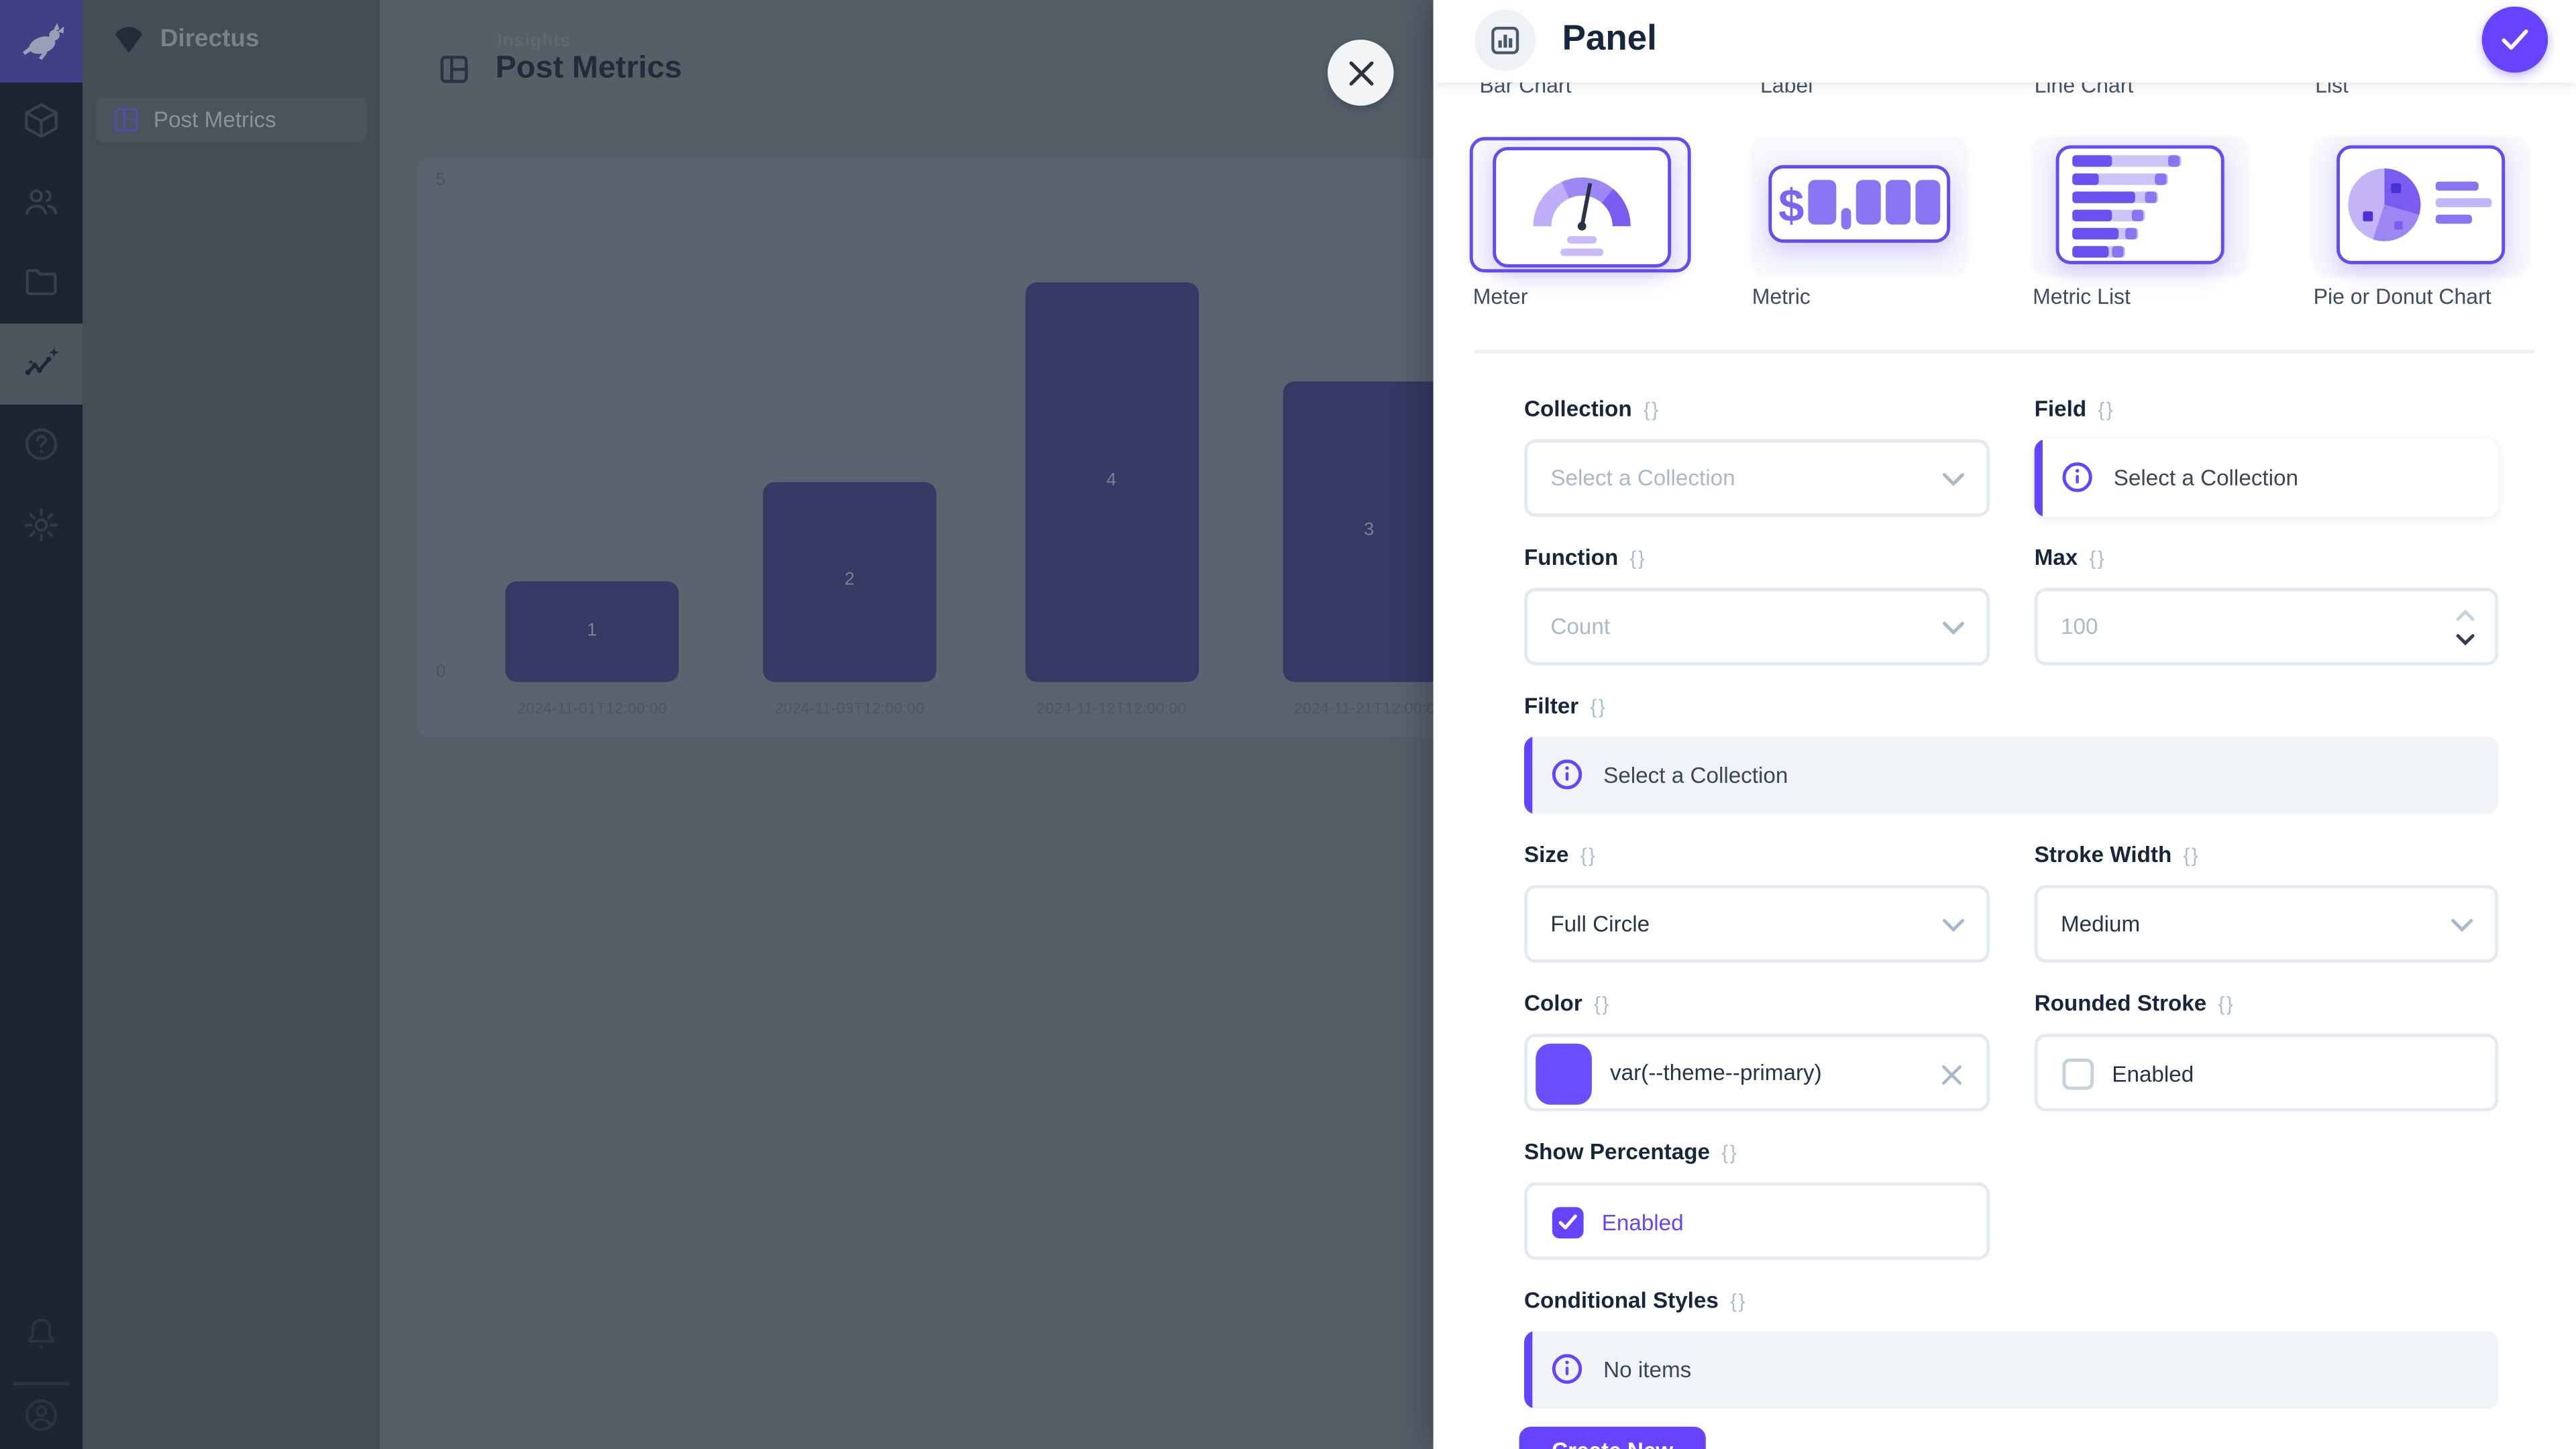  I want to click on panel-type-tile-meter, so click(1580, 205).